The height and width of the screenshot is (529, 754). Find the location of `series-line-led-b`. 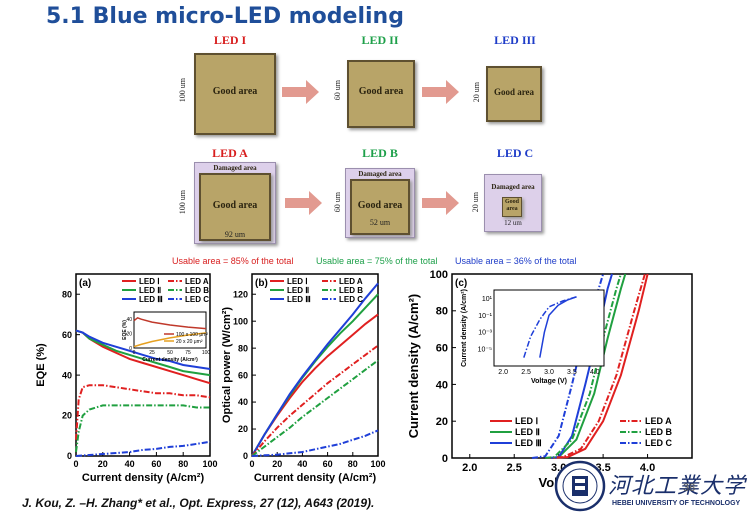

series-line-led-b is located at coordinates (583, 366).